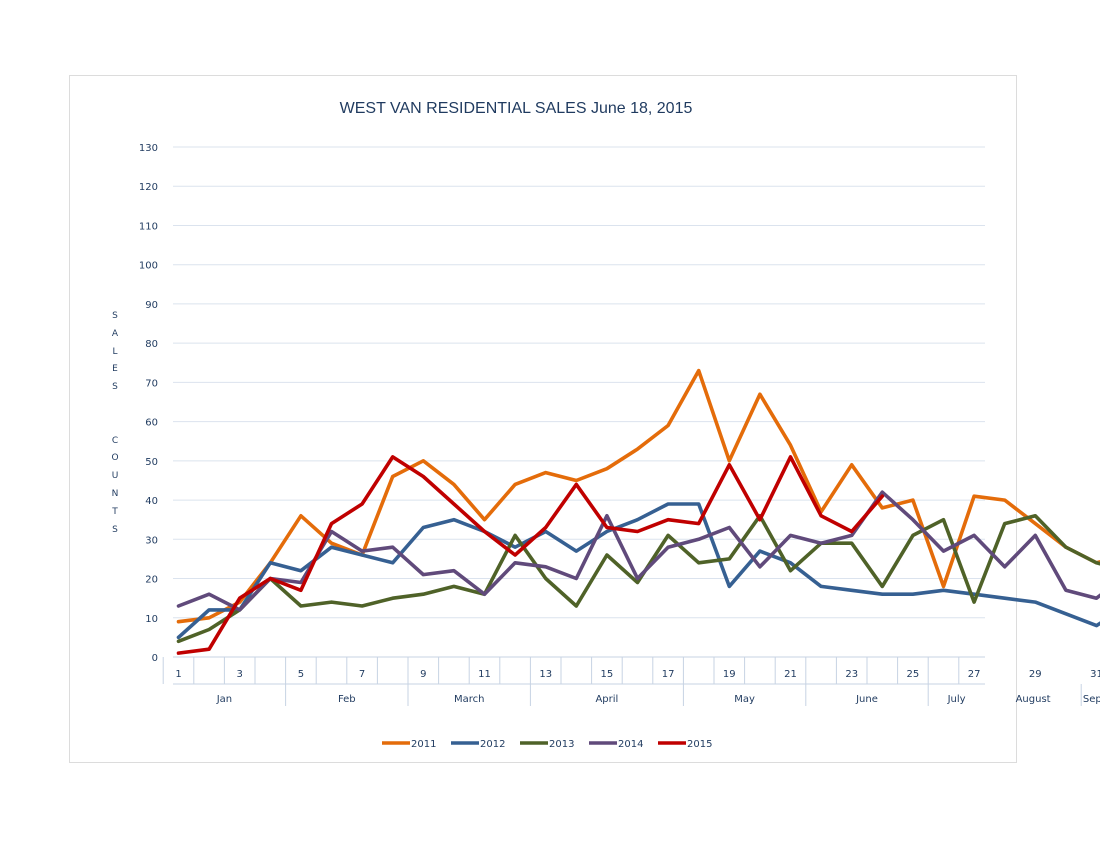 This screenshot has height=850, width=1100. Describe the element at coordinates (115, 423) in the screenshot. I see `y-axis-label: S A L E S C O U N T S` at that location.